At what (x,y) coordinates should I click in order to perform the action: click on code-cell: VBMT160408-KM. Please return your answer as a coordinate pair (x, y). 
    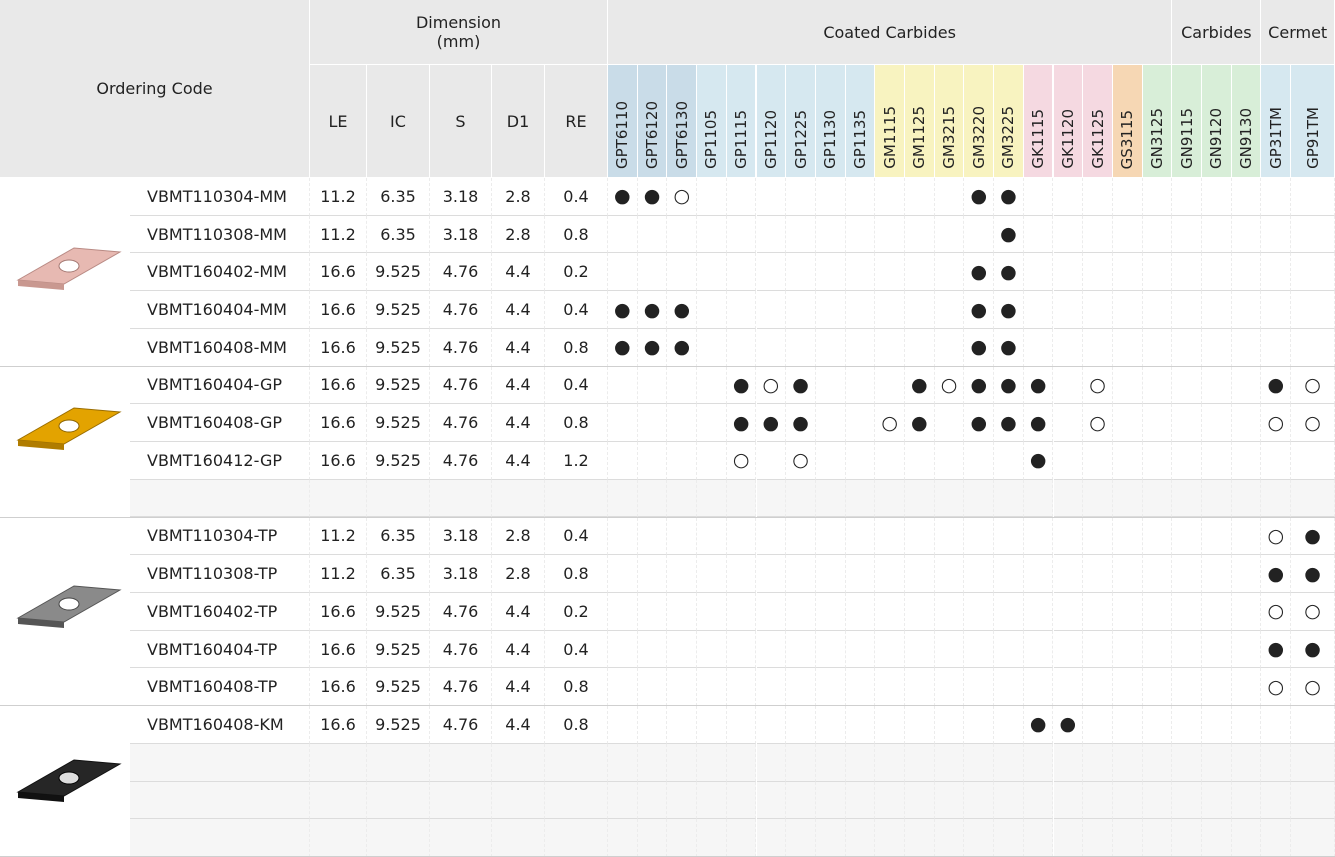
    Looking at the image, I should click on (220, 725).